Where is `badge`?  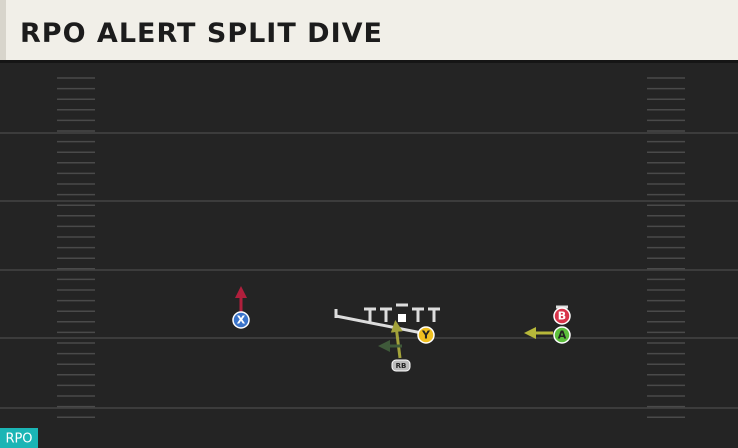
badge is located at coordinates (19, 438).